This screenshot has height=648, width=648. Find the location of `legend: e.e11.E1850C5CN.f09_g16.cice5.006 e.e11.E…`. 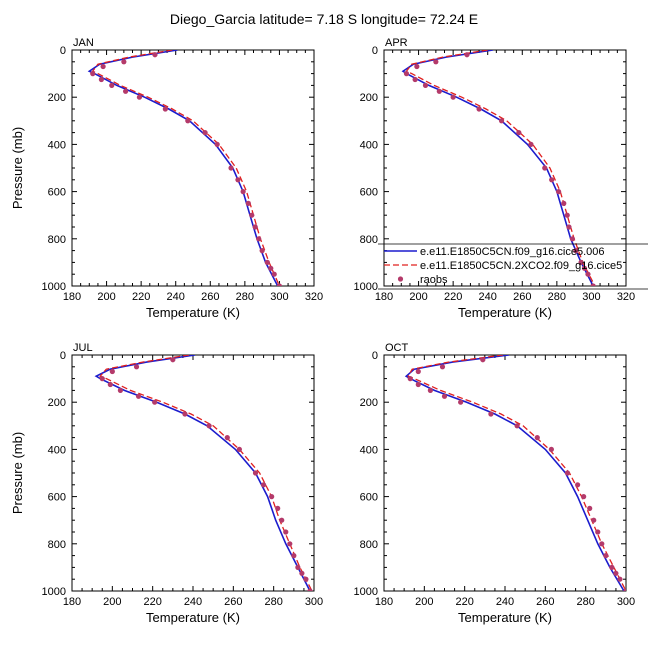

legend: e.e11.E1850C5CN.f09_g16.cice5.006 e.e11.E… is located at coordinates (513, 266).